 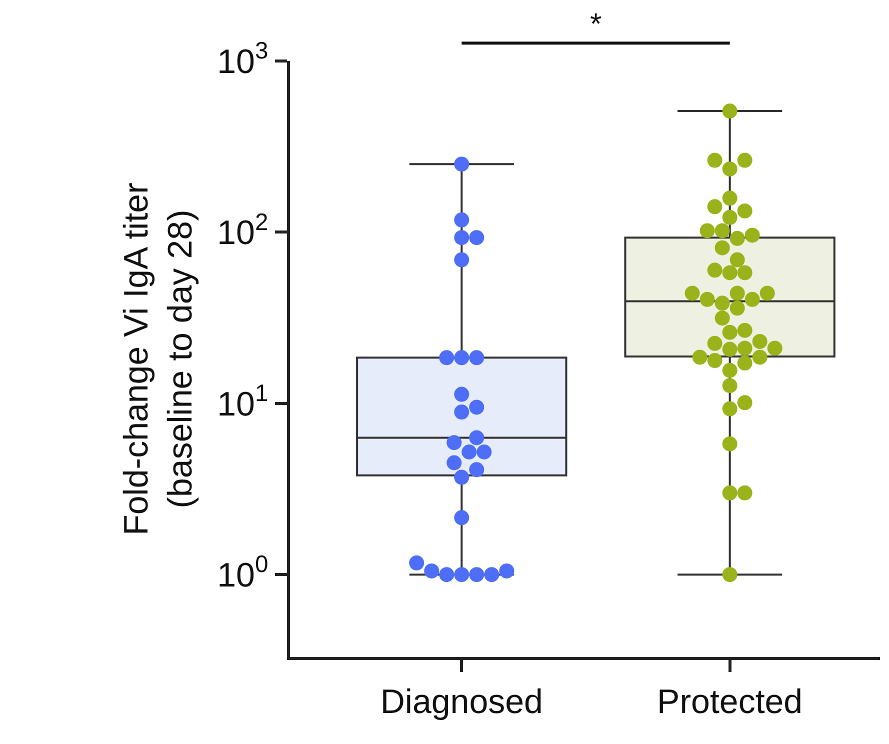 I want to click on x-tick-label: Protected, so click(x=730, y=701).